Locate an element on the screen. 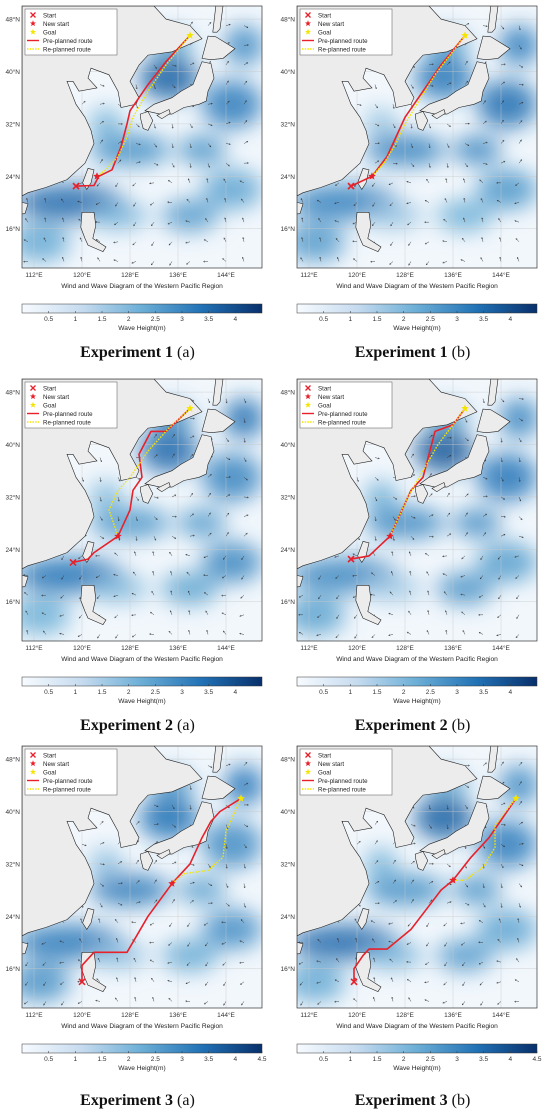  panel-caption: Experiment 1 (b) is located at coordinates (412, 353).